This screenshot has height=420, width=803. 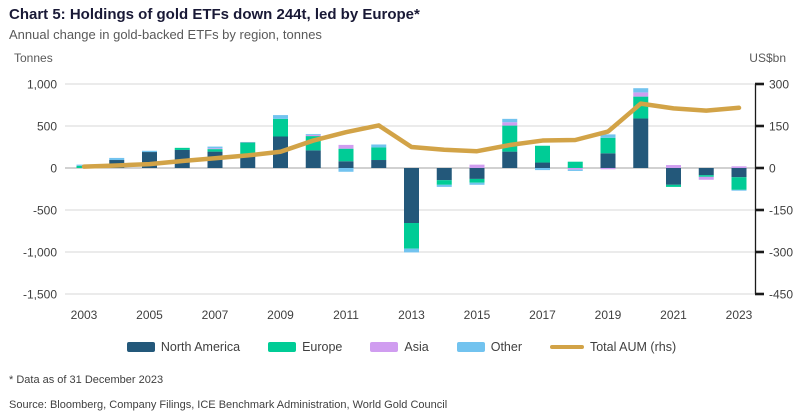 I want to click on bar-segment-2011-other, so click(x=346, y=170).